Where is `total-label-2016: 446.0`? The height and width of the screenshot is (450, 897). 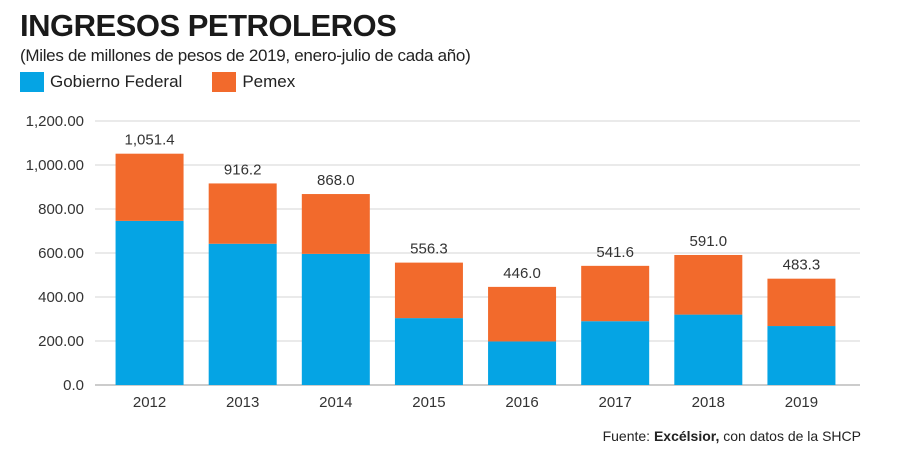 total-label-2016: 446.0 is located at coordinates (522, 273).